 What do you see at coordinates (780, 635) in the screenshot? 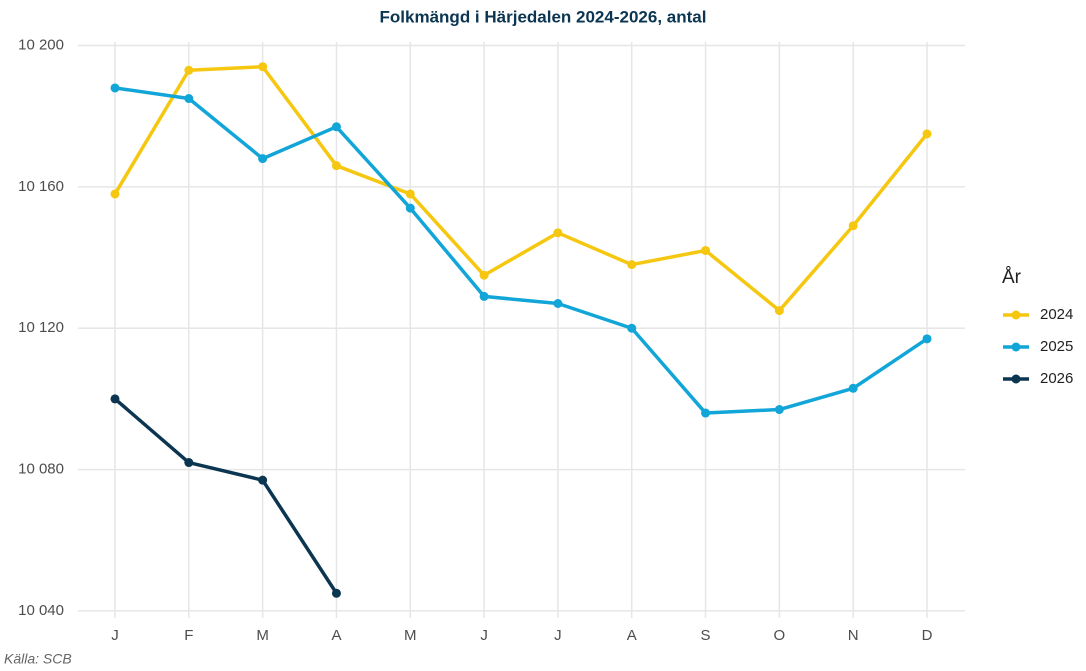
I see `x-tick-label: O` at bounding box center [780, 635].